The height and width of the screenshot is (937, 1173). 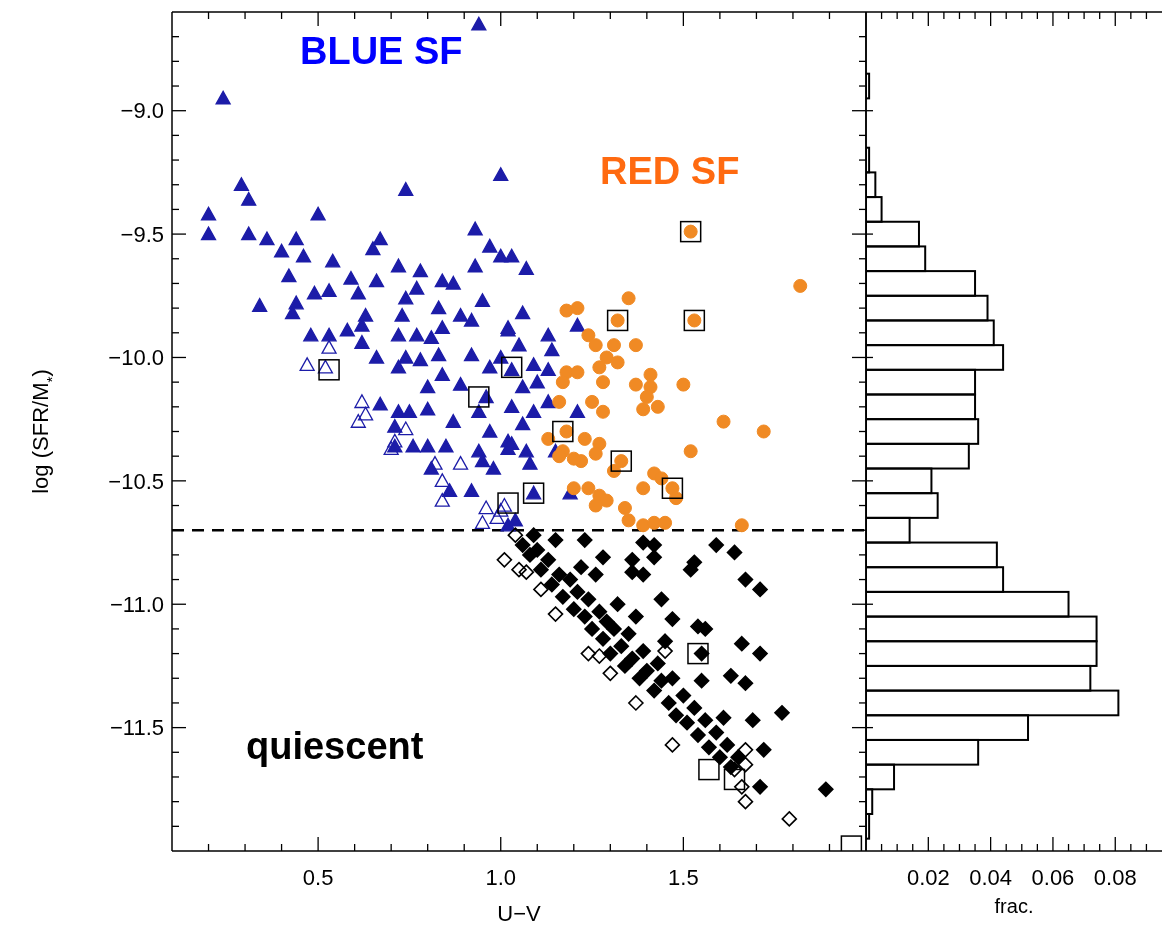 What do you see at coordinates (381, 51) in the screenshot?
I see `annotation: BLUE SF` at bounding box center [381, 51].